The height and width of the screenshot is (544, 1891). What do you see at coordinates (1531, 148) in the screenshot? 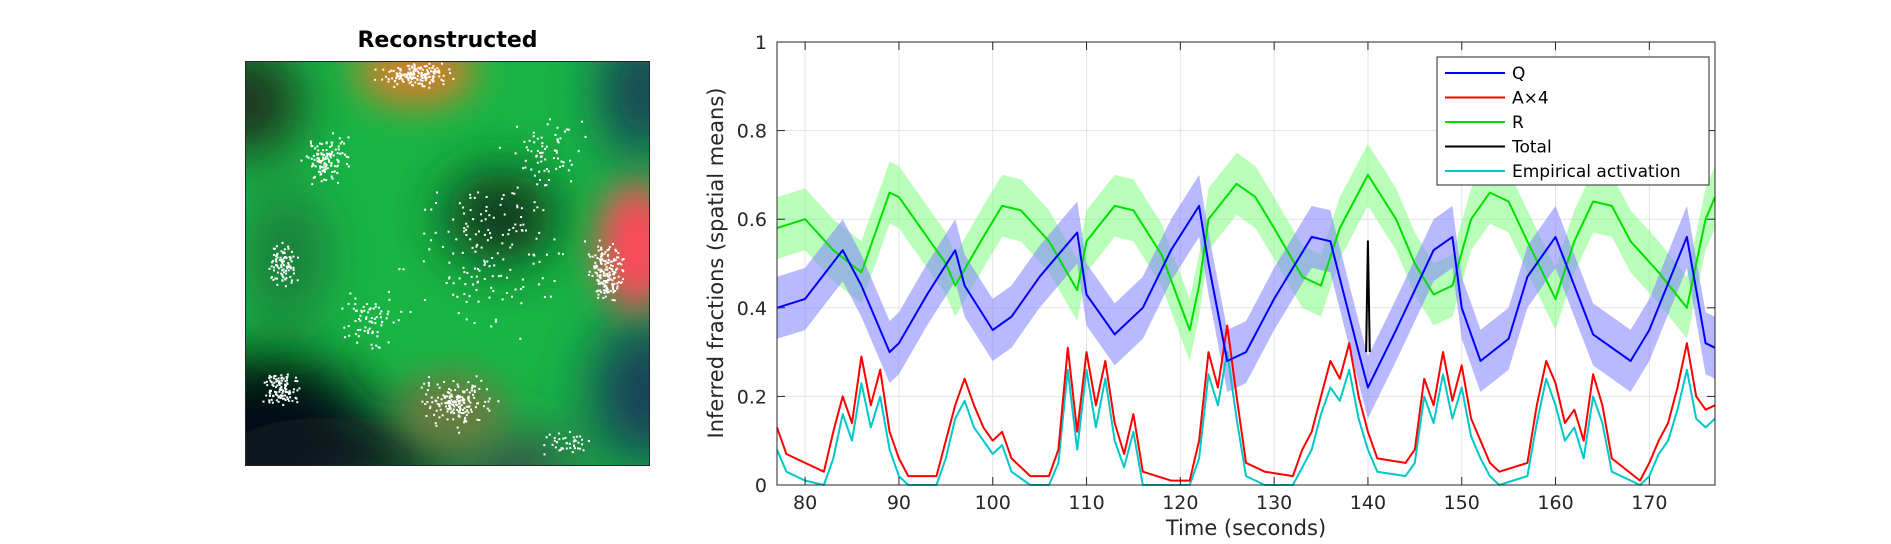
I see `legend-label: Total` at bounding box center [1531, 148].